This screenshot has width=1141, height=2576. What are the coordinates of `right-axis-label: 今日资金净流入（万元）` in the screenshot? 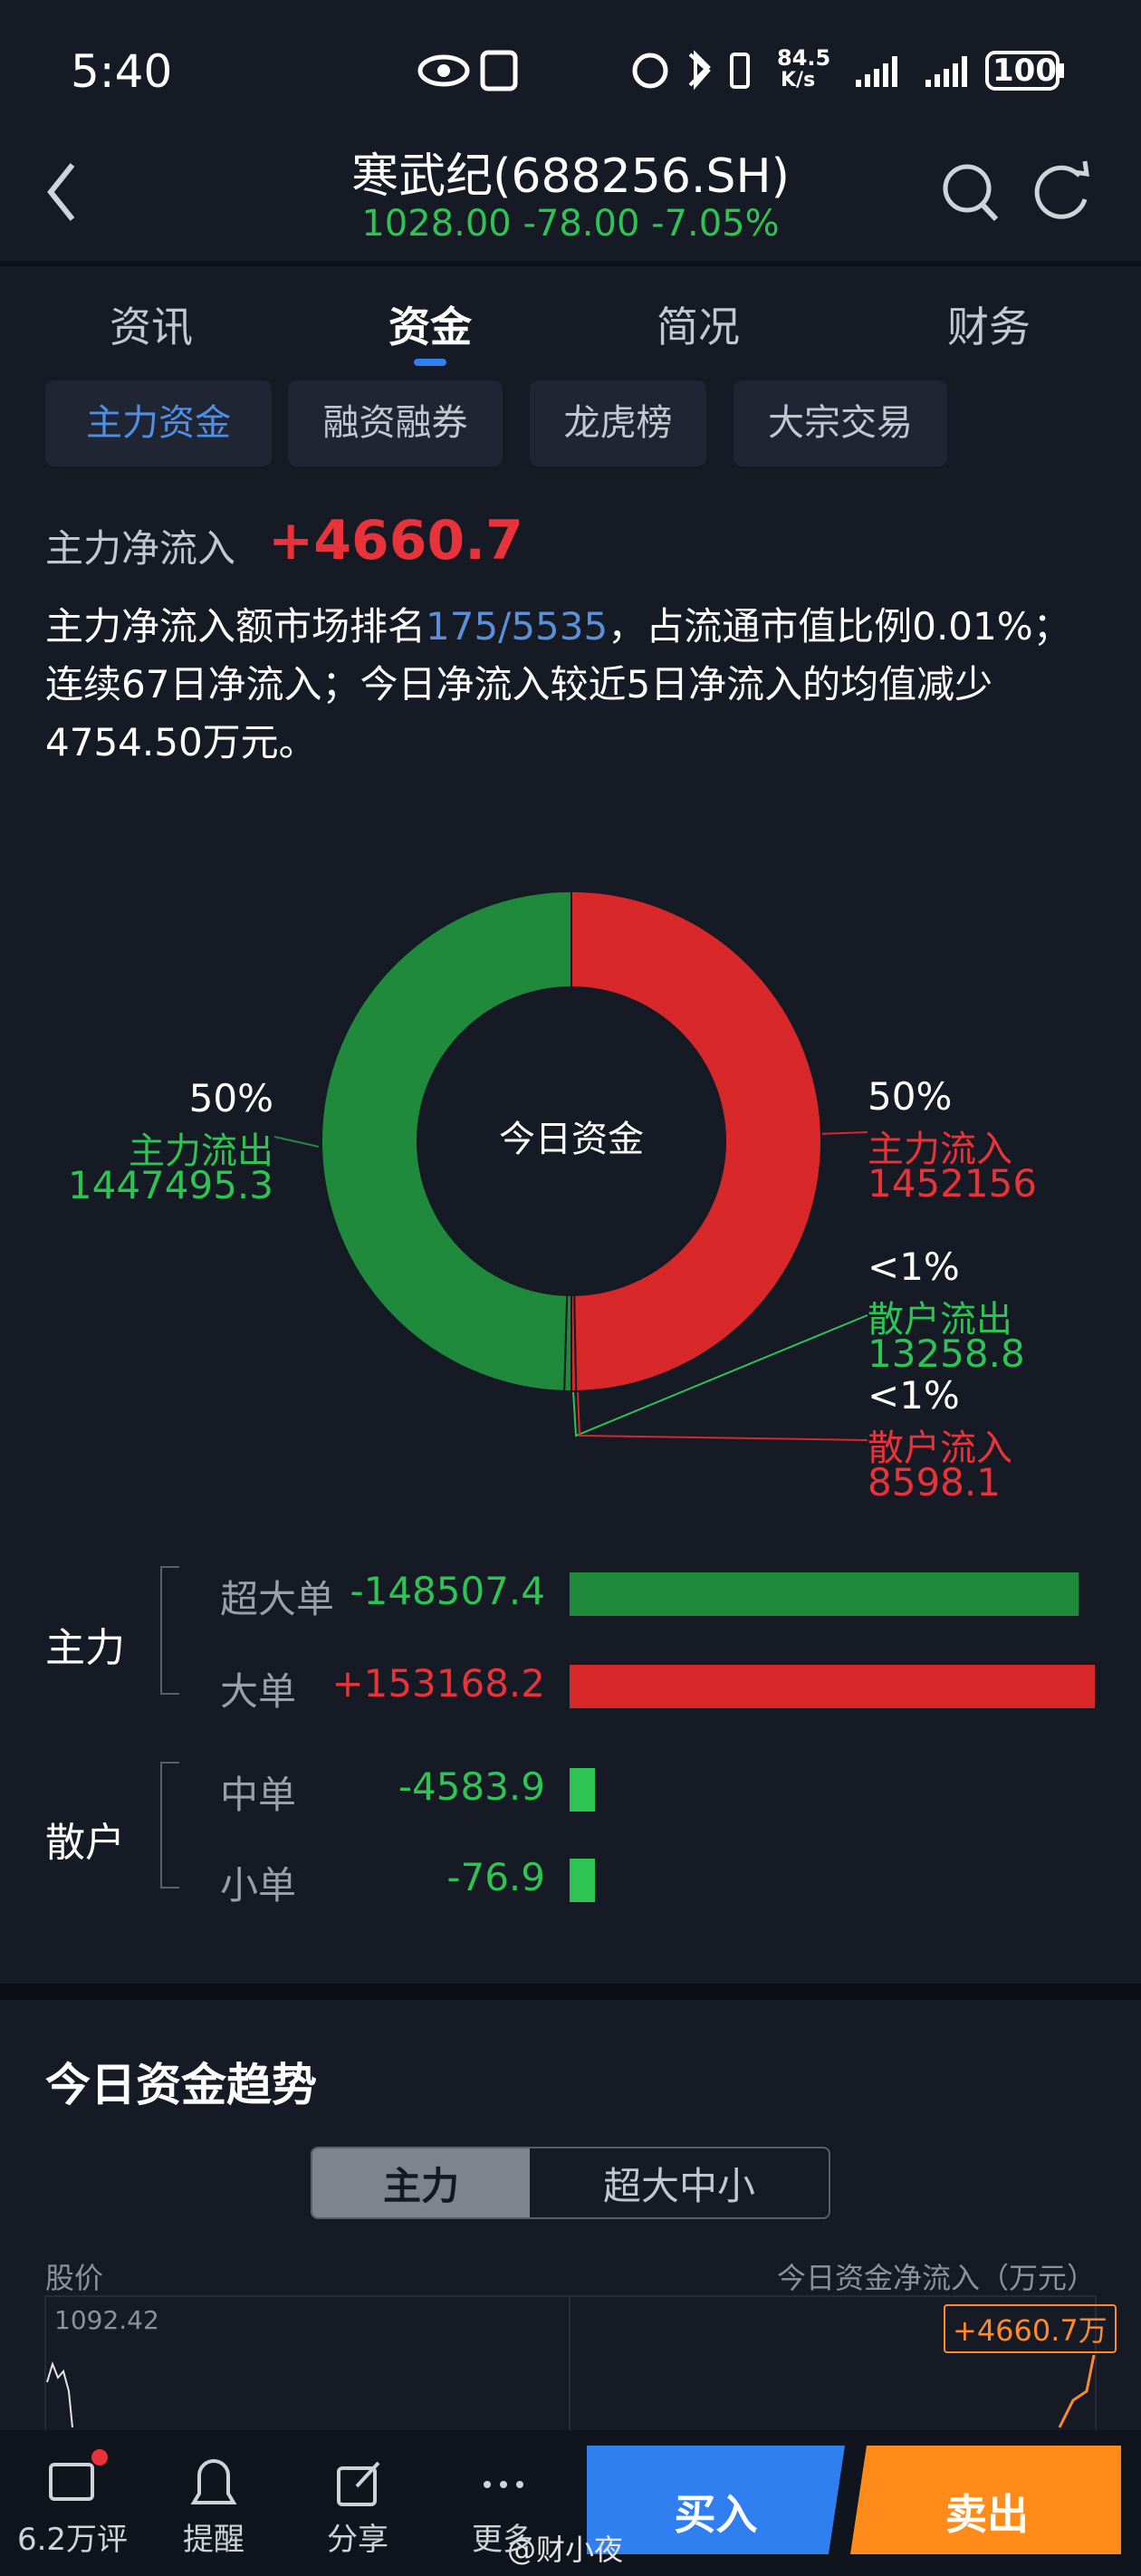 It's located at (936, 2278).